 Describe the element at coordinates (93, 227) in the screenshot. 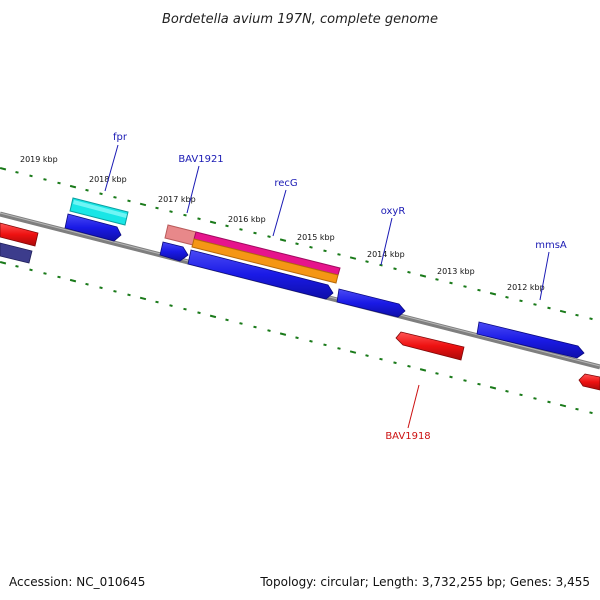

I see `gene-fpr` at that location.